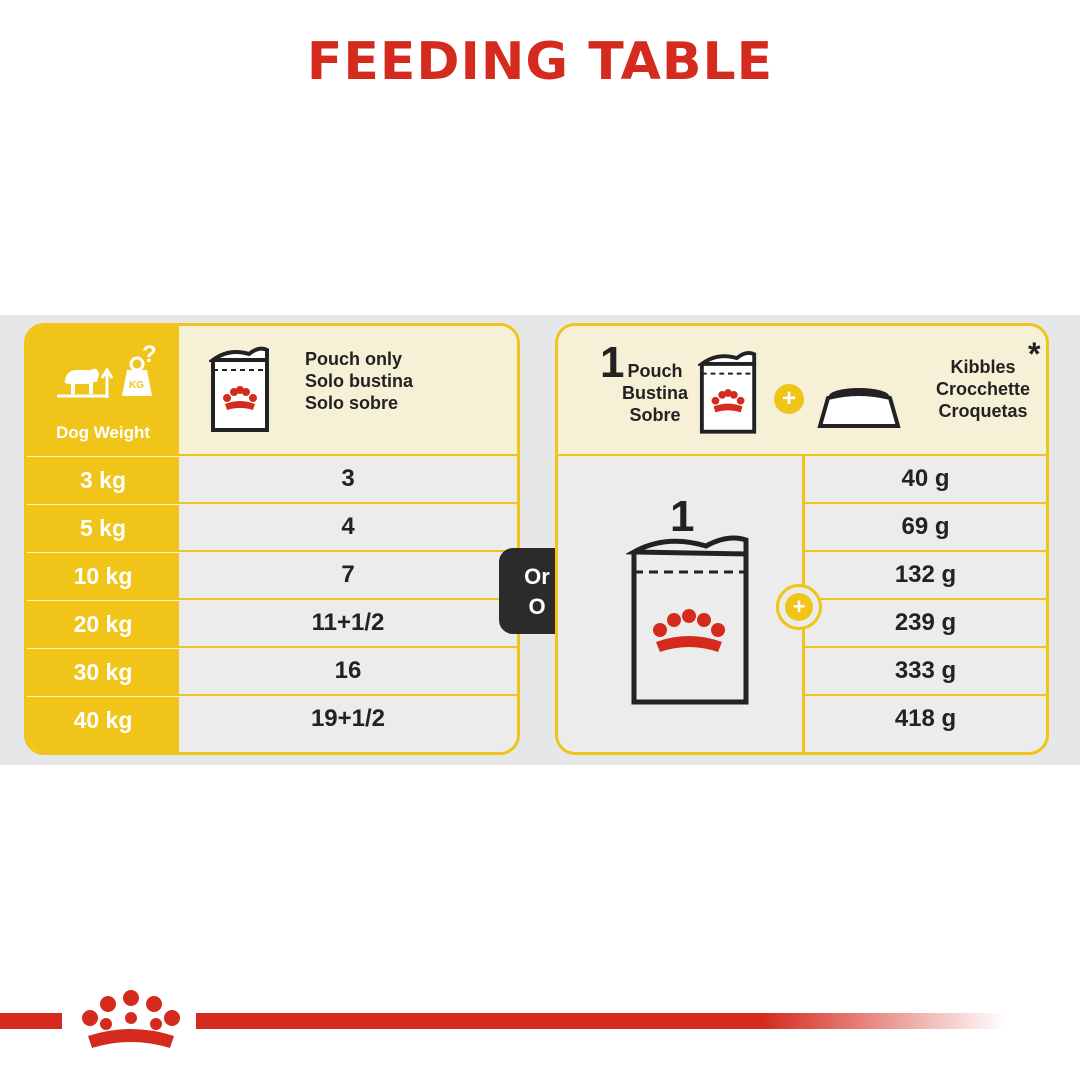 This screenshot has width=1080, height=1080. What do you see at coordinates (540, 62) in the screenshot?
I see `page-title: FEEDING TABLE` at bounding box center [540, 62].